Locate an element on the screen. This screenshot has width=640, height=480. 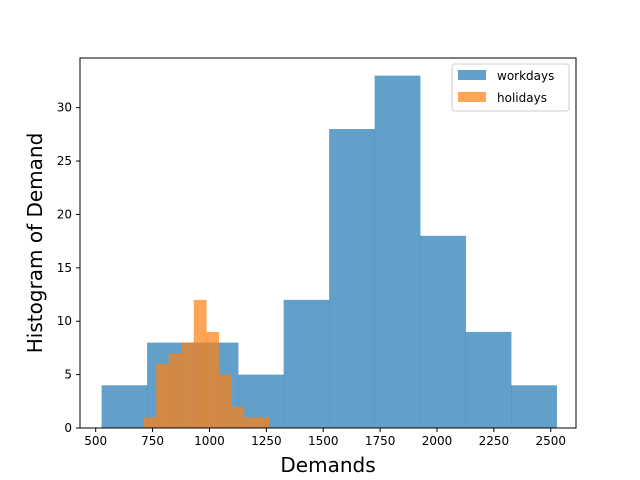
y-tick-label: 10 is located at coordinates (64, 321).